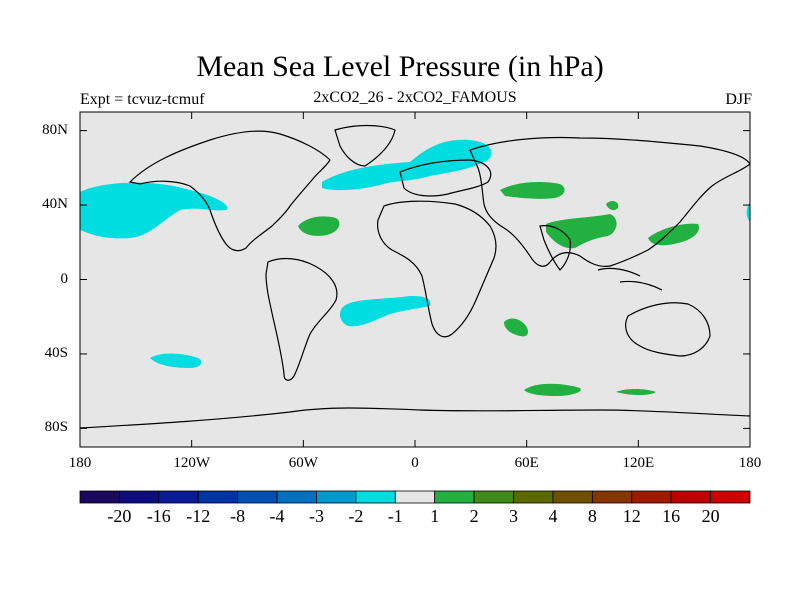 Image resolution: width=800 pixels, height=600 pixels. Describe the element at coordinates (277, 516) in the screenshot. I see `colorbar-label: -4` at that location.